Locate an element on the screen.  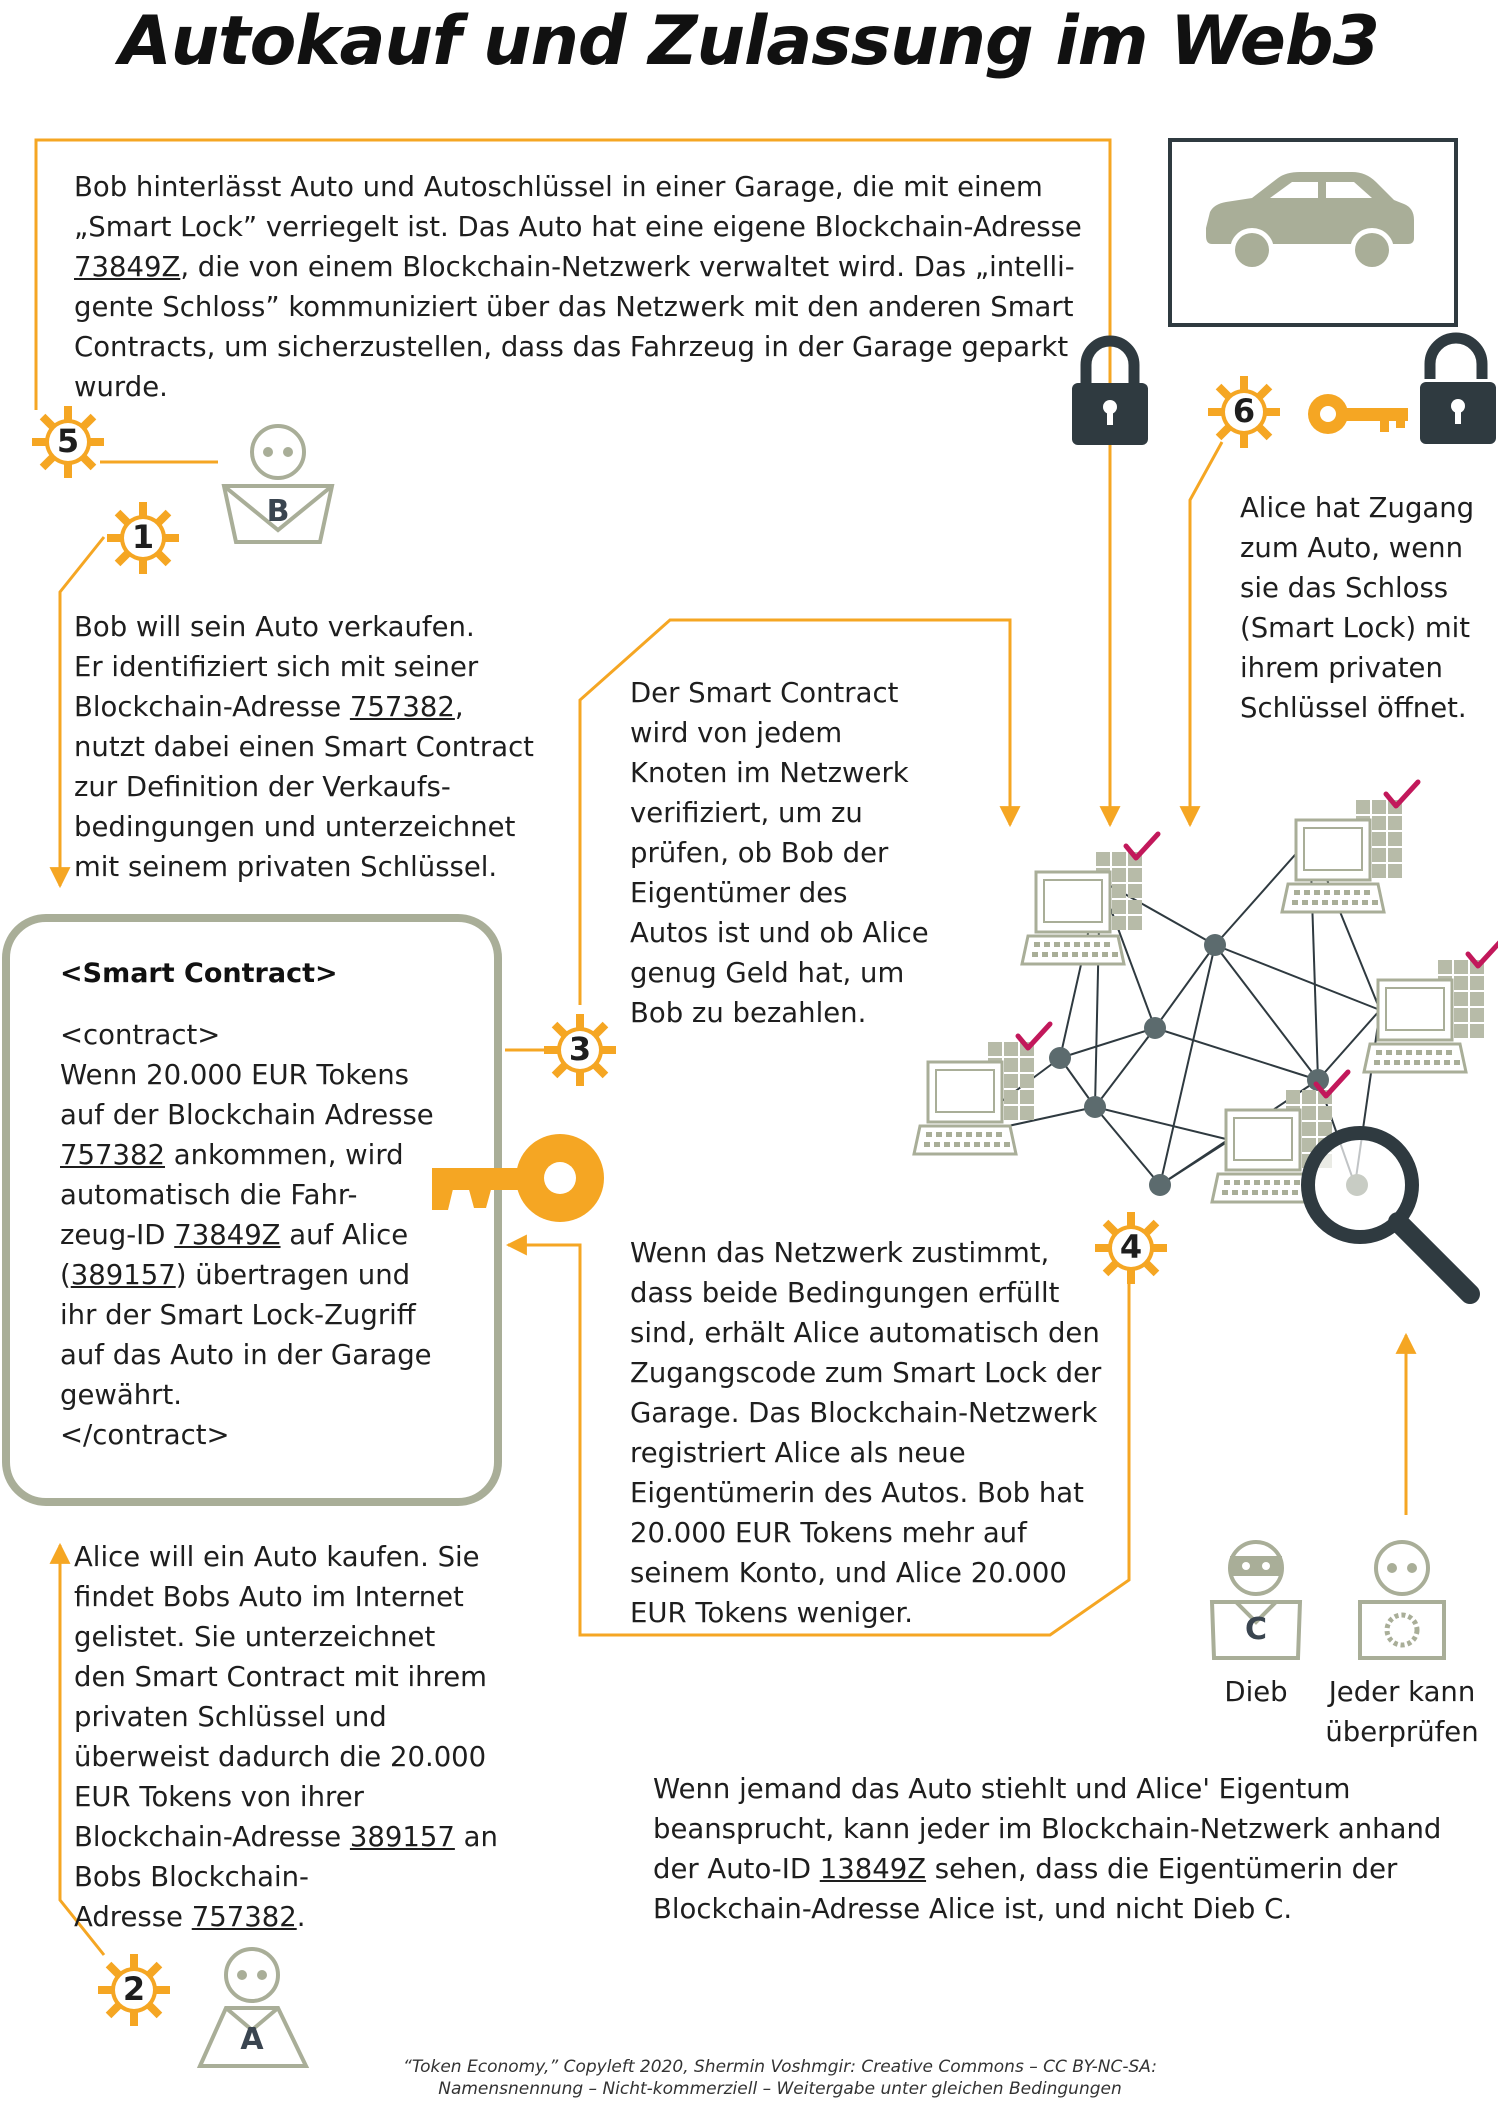
step-2-line: Blockchain-Adresse 389157 an is located at coordinates (286, 1837).